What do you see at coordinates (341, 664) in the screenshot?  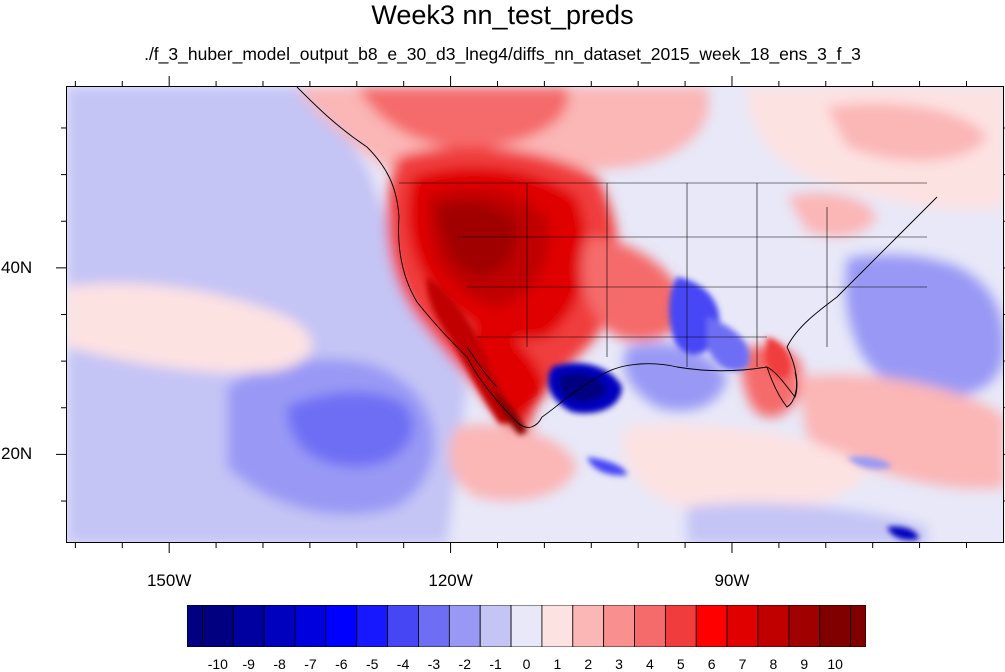 I see `colorbar-label: -6` at bounding box center [341, 664].